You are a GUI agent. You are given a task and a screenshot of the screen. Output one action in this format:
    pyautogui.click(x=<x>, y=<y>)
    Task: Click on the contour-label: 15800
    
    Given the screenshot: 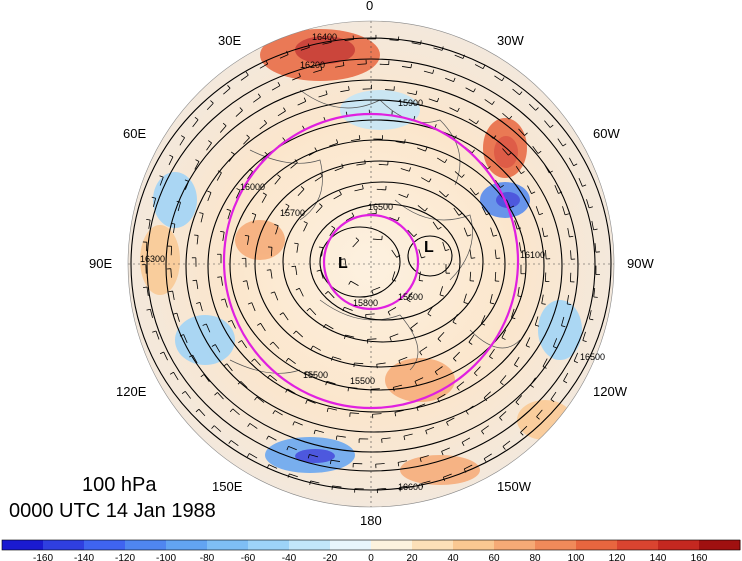 What is the action you would take?
    pyautogui.click(x=365, y=303)
    